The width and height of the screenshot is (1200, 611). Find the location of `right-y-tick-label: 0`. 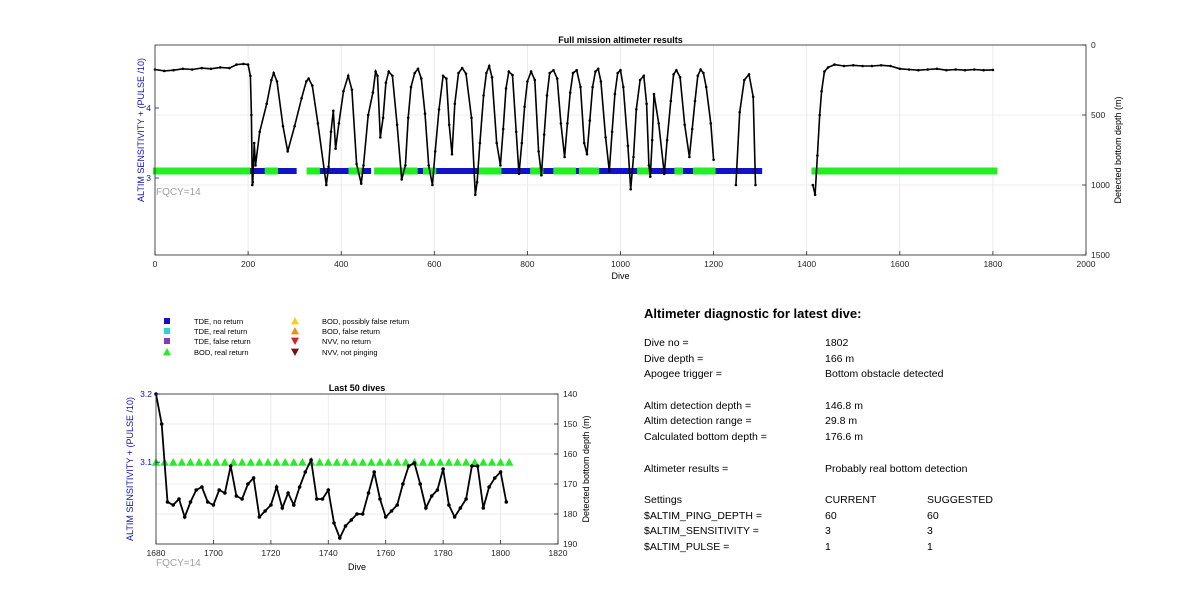

right-y-tick-label: 0 is located at coordinates (1093, 45).